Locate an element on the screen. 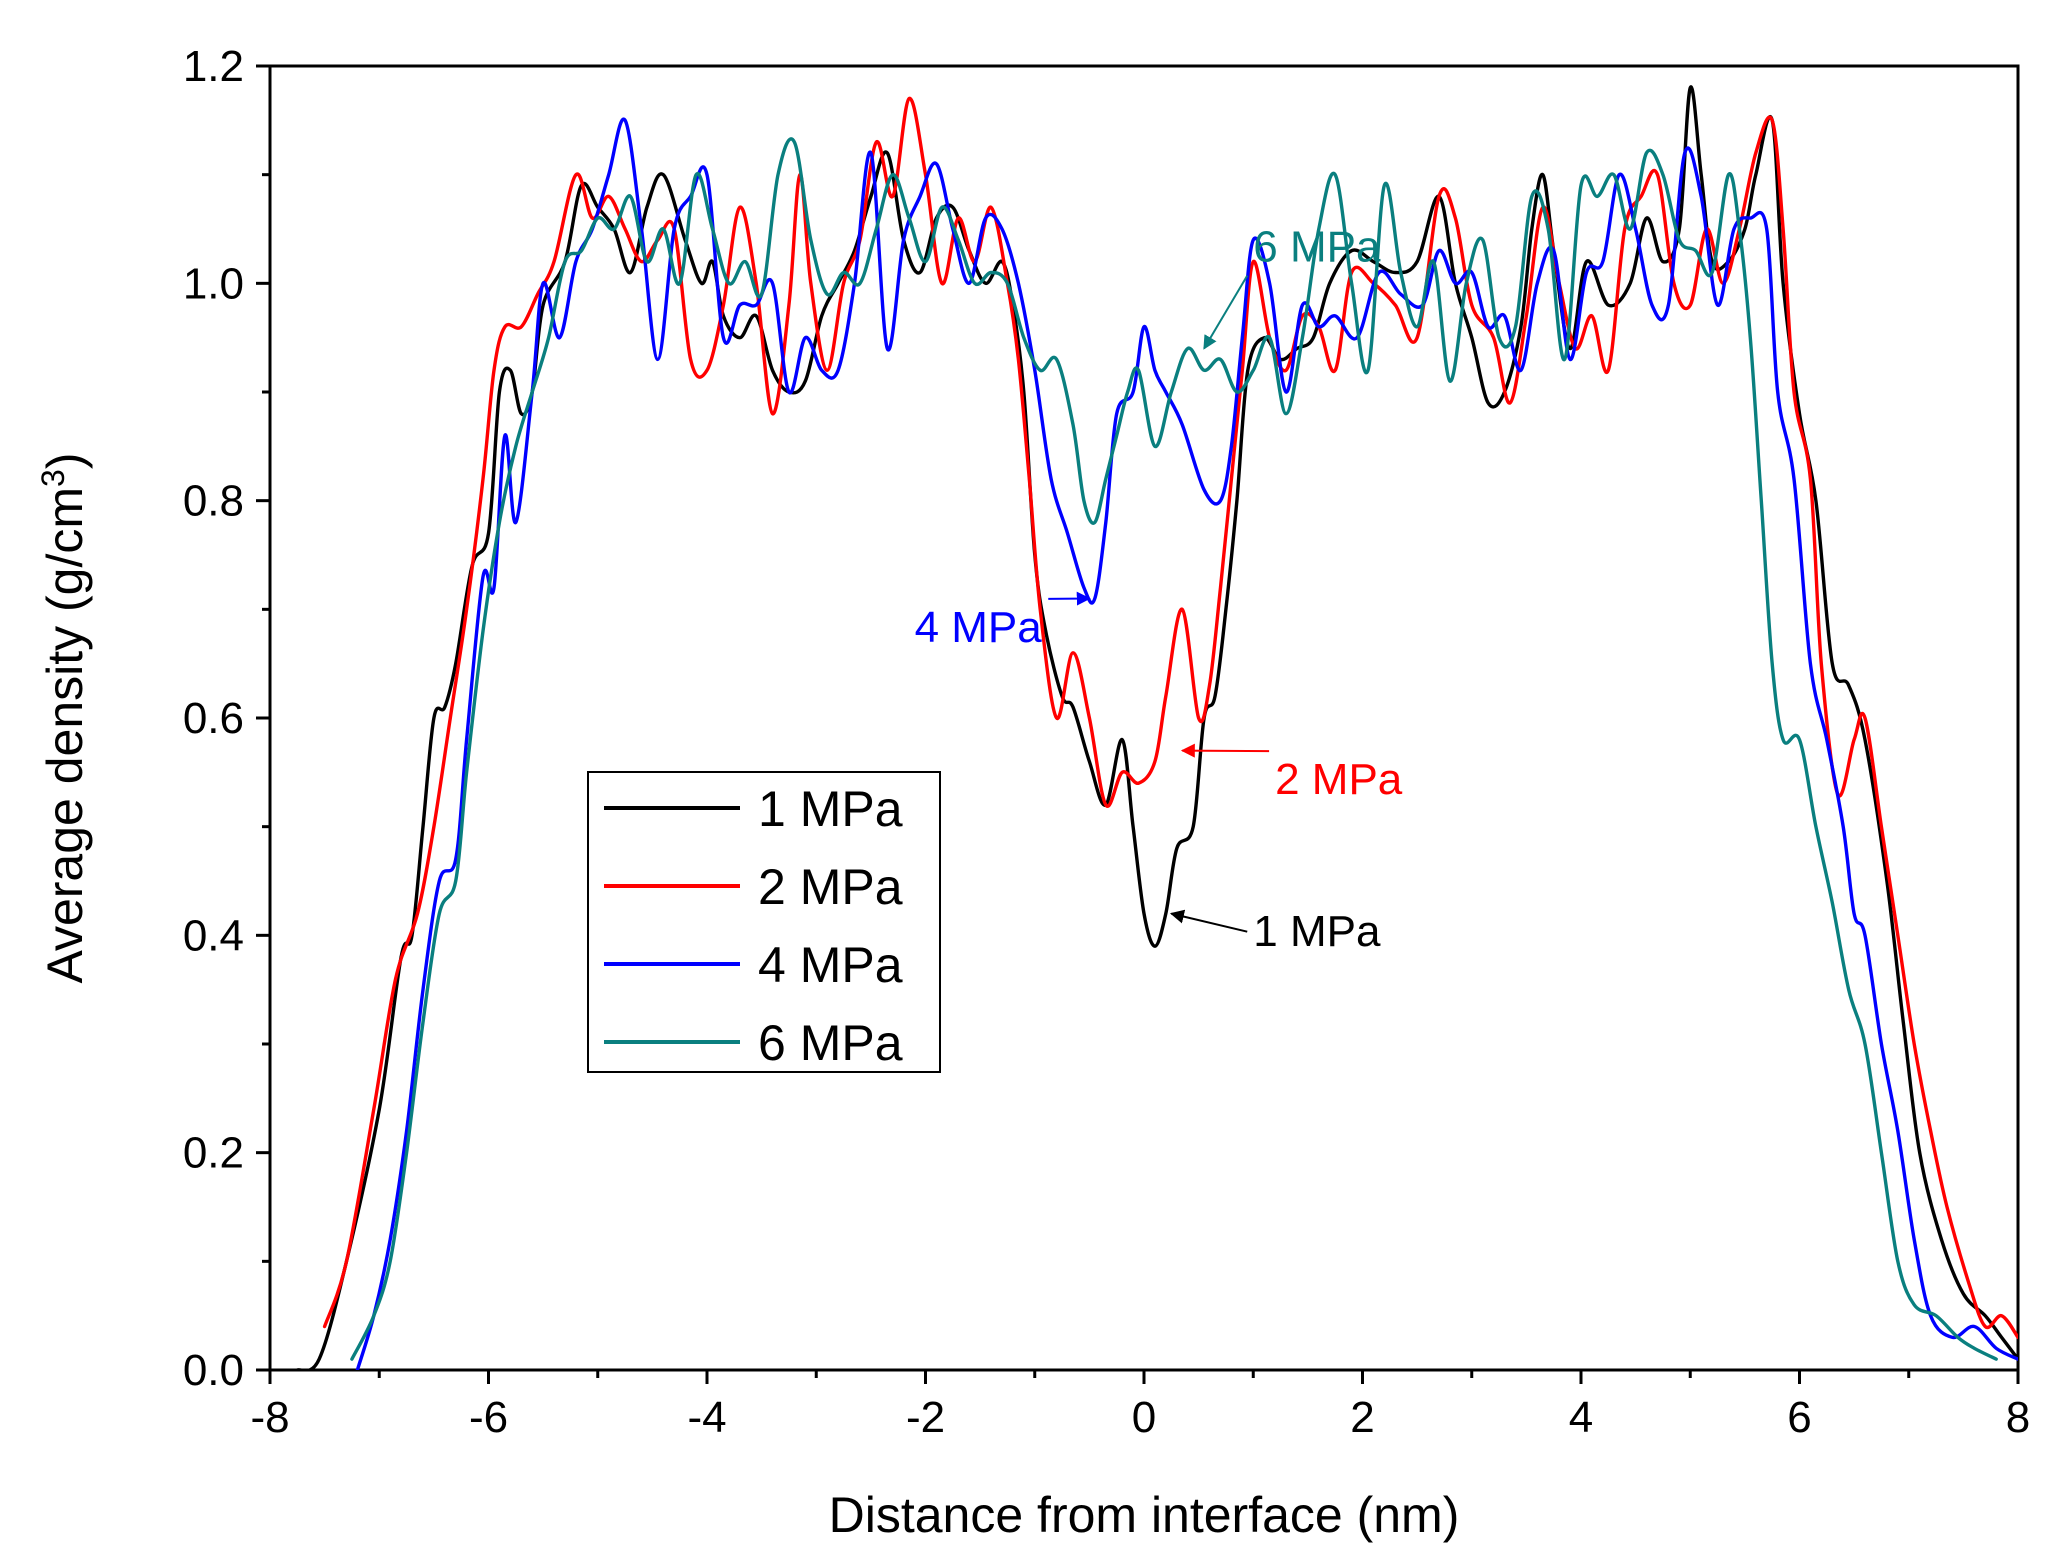  annotation-arrow-1-mpa is located at coordinates (1208, 921).